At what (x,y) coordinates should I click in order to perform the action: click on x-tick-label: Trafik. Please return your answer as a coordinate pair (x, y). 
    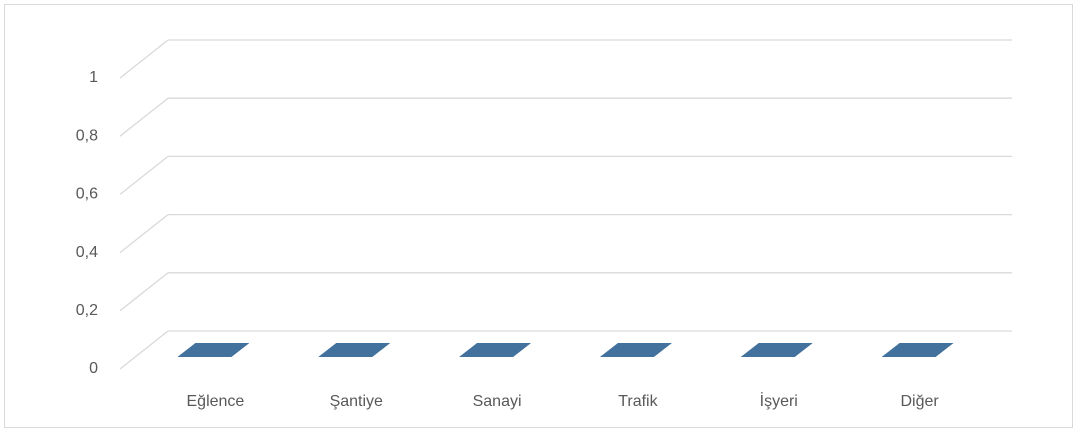
    Looking at the image, I should click on (638, 401).